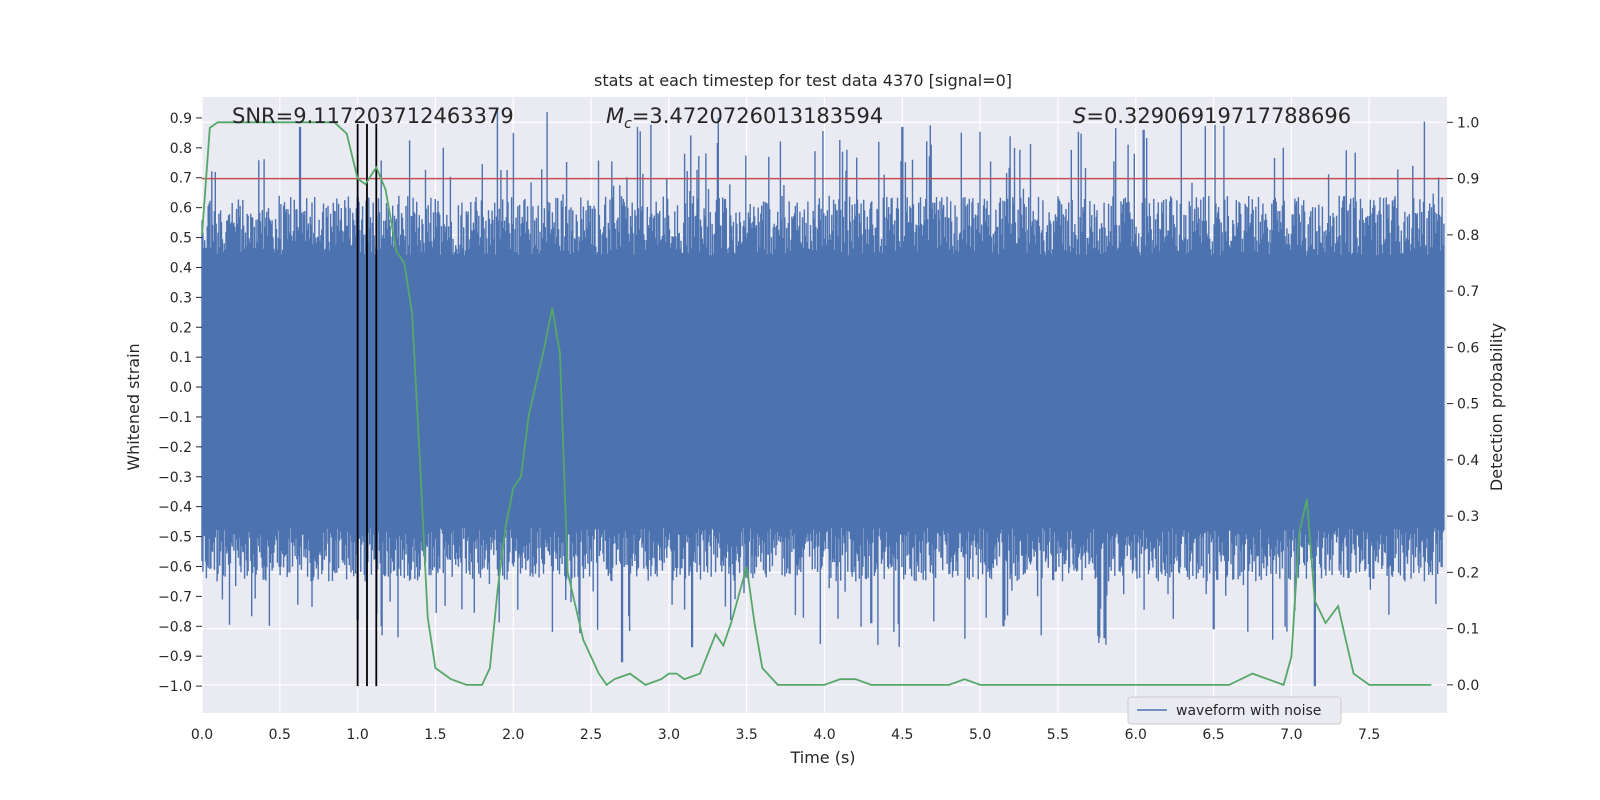  Describe the element at coordinates (202, 735) in the screenshot. I see `x-tick-label: 0.0` at that location.